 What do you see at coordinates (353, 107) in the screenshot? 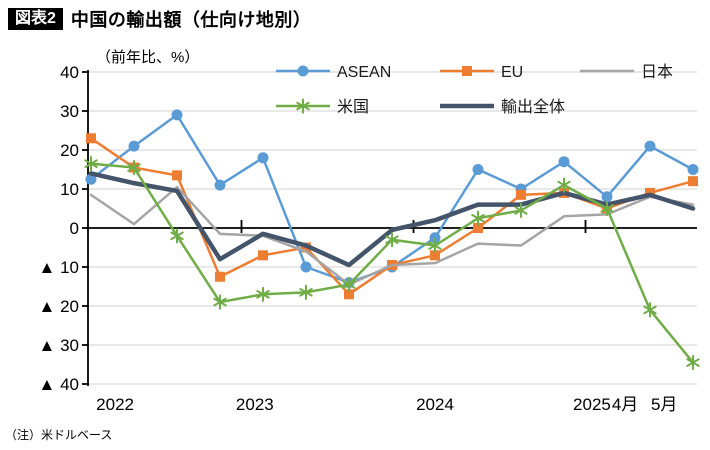
I see `legend-label-米国: 米国` at bounding box center [353, 107].